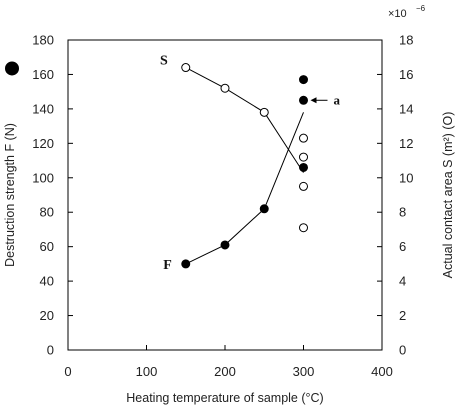 The height and width of the screenshot is (411, 460). I want to click on y-left-tick-label: 160, so click(43, 74).